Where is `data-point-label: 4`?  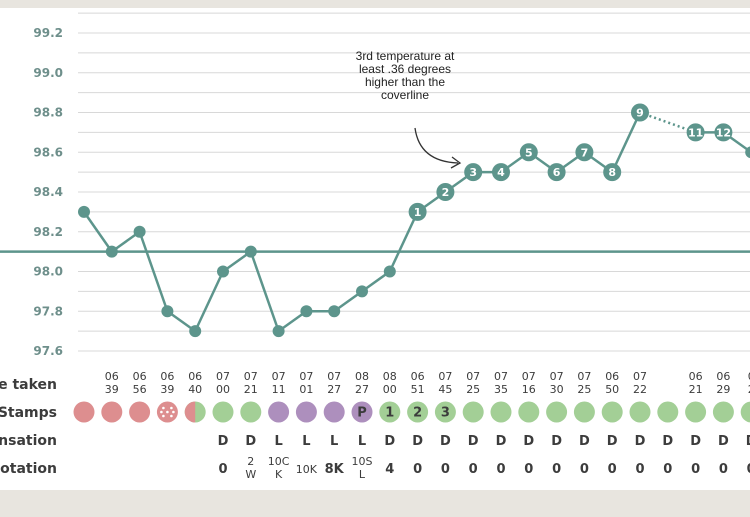
data-point-label: 4 is located at coordinates (501, 172).